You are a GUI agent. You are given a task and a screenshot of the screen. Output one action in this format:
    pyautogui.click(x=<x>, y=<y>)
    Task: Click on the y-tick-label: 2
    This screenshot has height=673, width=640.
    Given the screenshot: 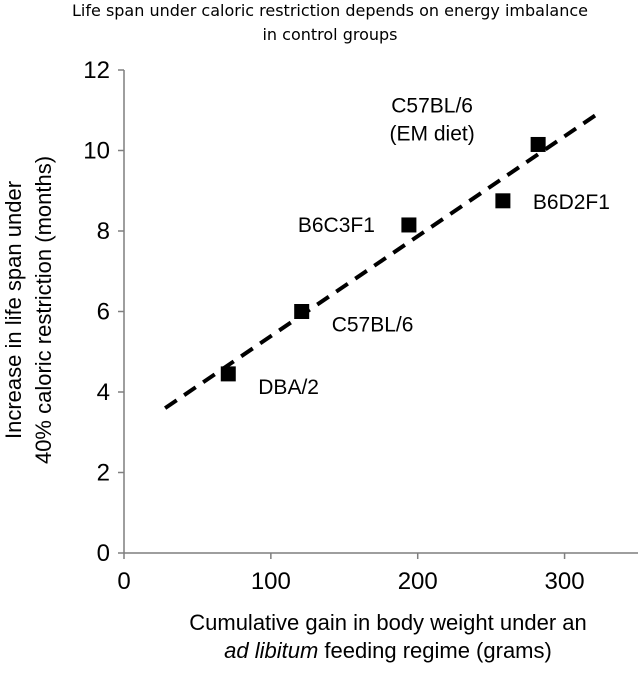 What is the action you would take?
    pyautogui.click(x=103, y=473)
    